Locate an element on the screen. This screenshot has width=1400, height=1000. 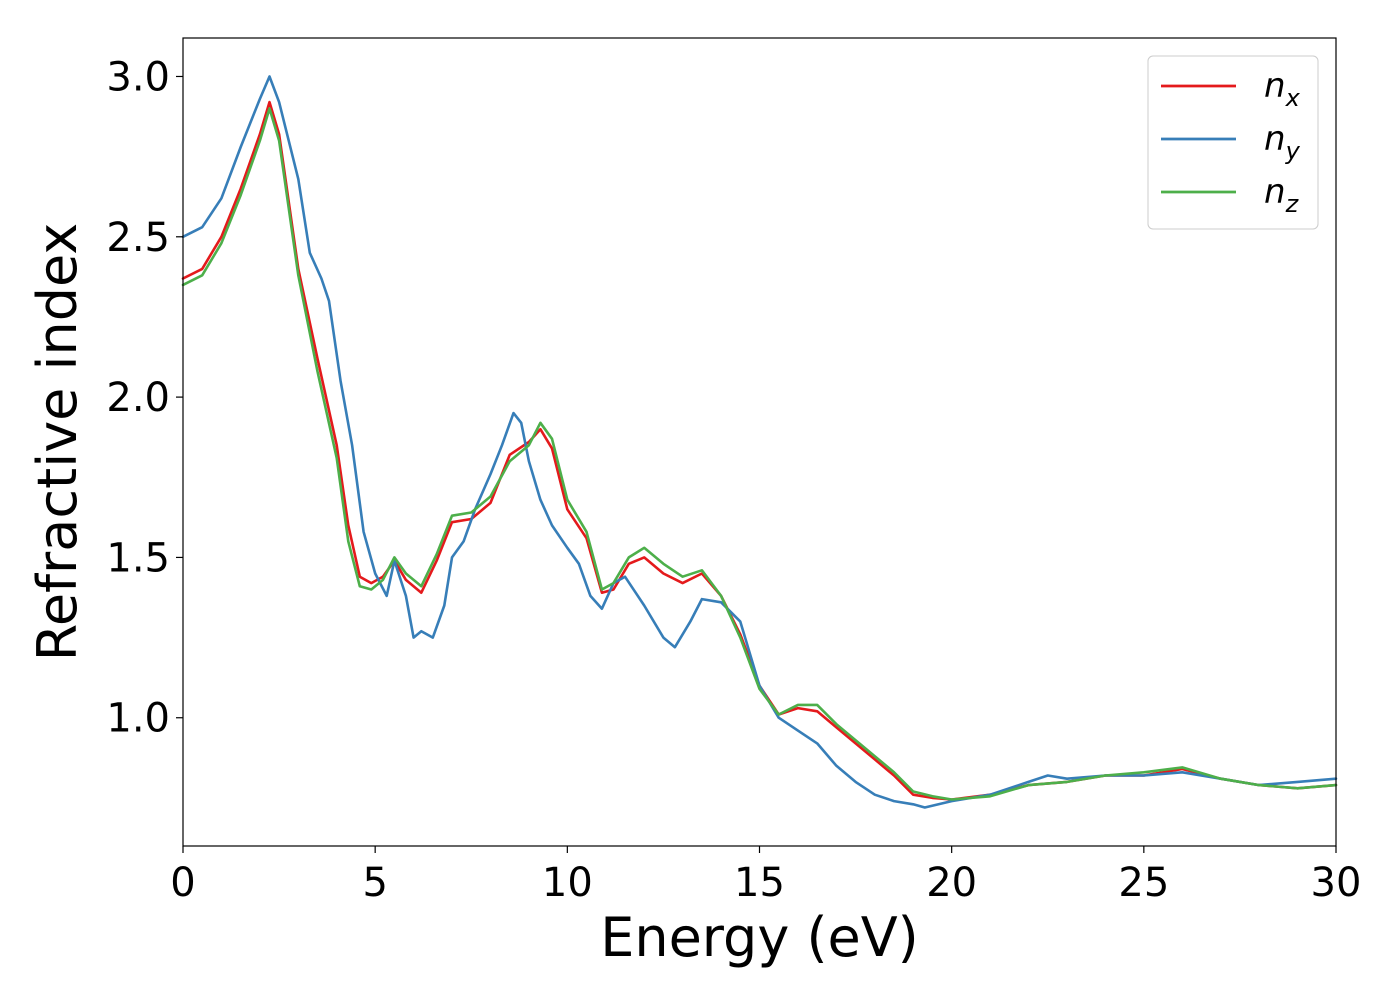
x-tick-label: 25 is located at coordinates (1143, 883).